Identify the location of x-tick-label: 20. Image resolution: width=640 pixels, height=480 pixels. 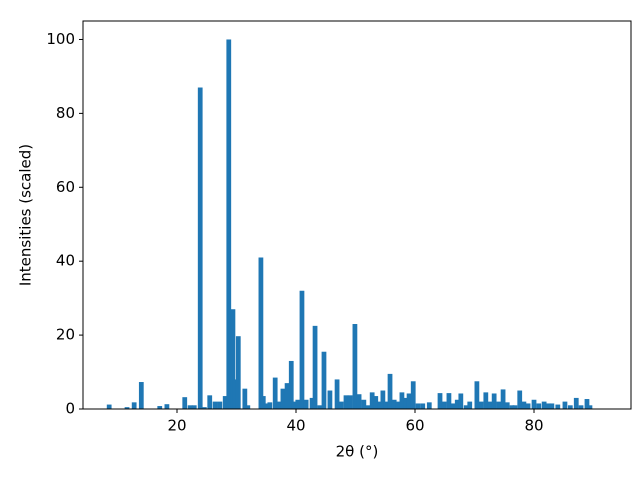
(176, 426).